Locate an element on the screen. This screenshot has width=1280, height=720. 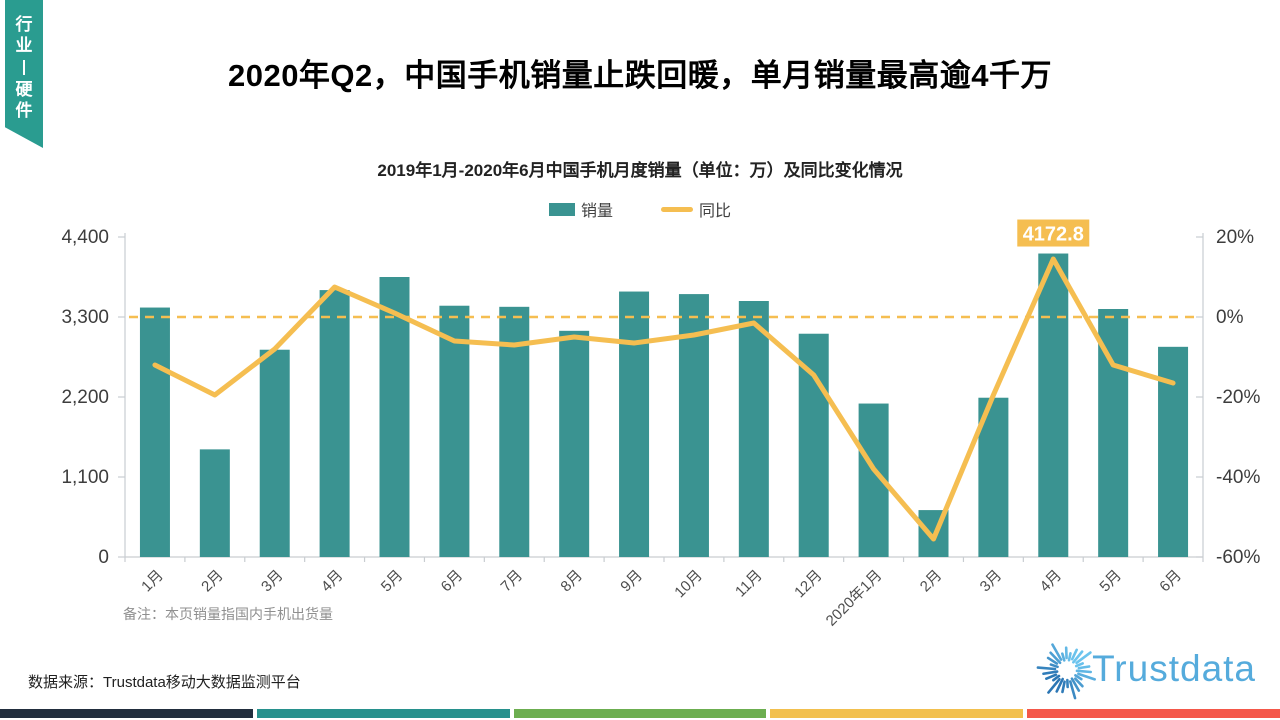
annotation-max-value: 4172.8 is located at coordinates (1053, 233).